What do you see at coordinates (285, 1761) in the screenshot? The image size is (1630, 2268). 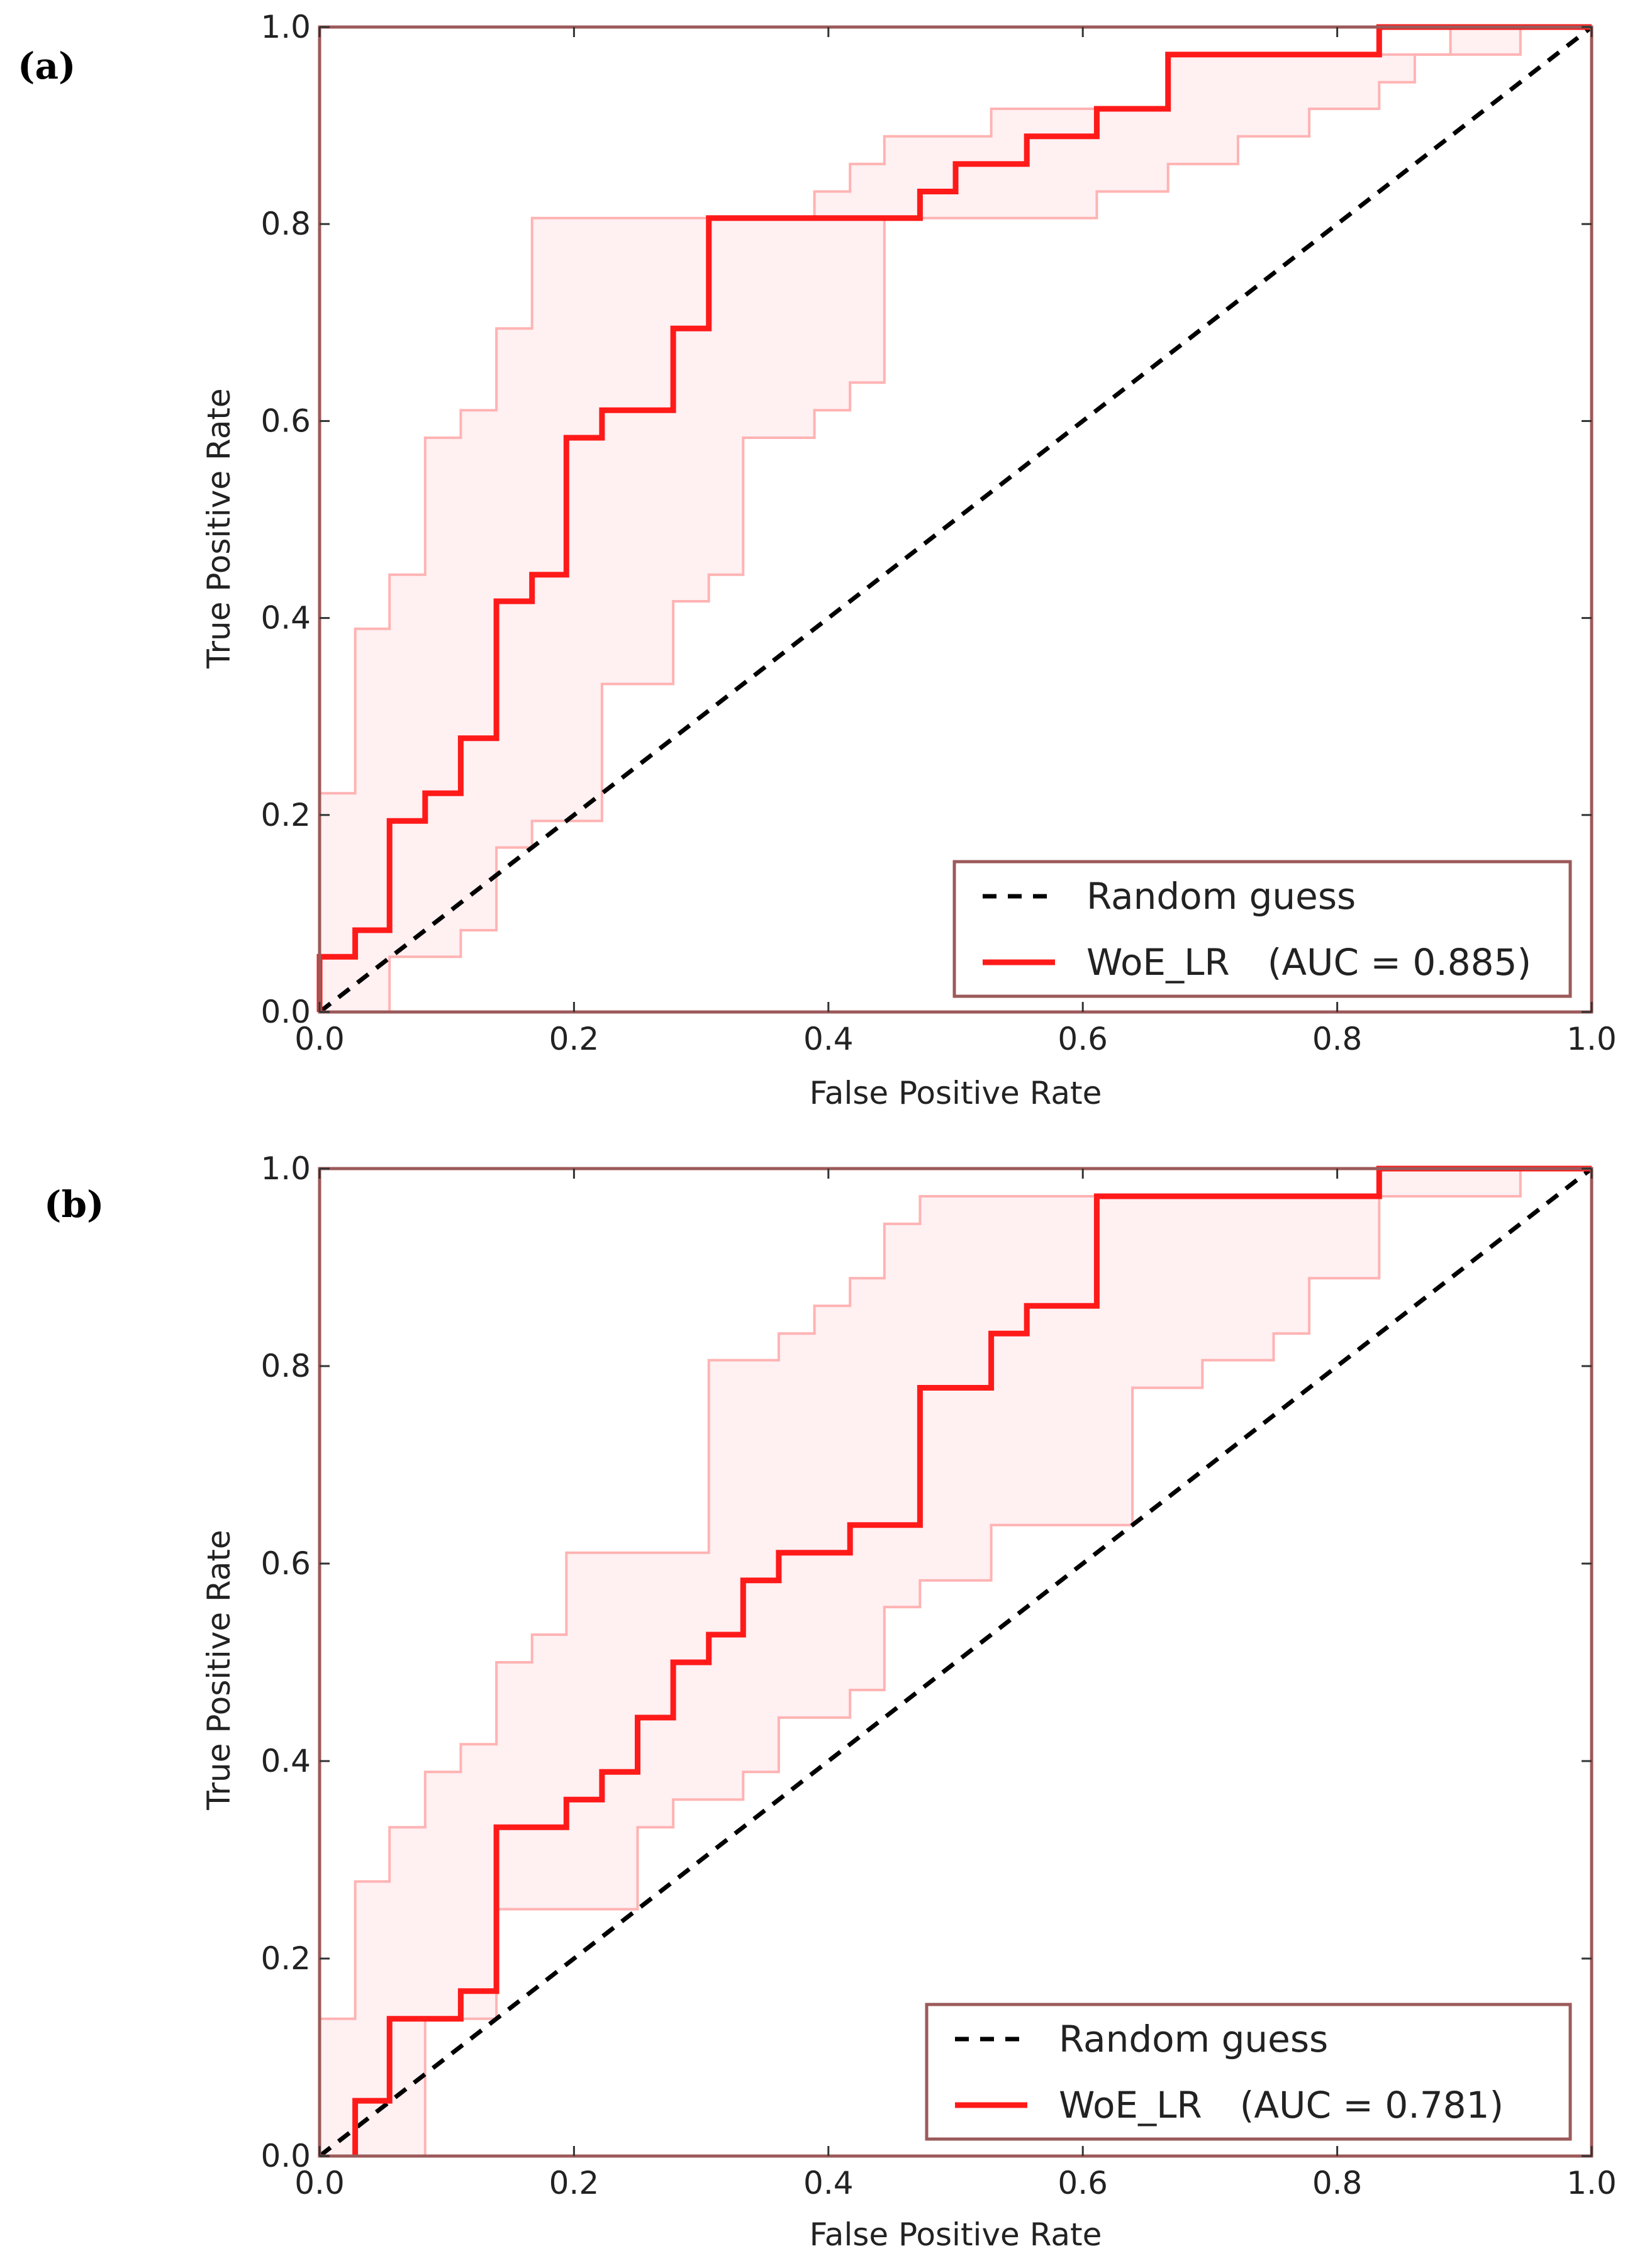 I see `y-tick-label-b: 0.4` at bounding box center [285, 1761].